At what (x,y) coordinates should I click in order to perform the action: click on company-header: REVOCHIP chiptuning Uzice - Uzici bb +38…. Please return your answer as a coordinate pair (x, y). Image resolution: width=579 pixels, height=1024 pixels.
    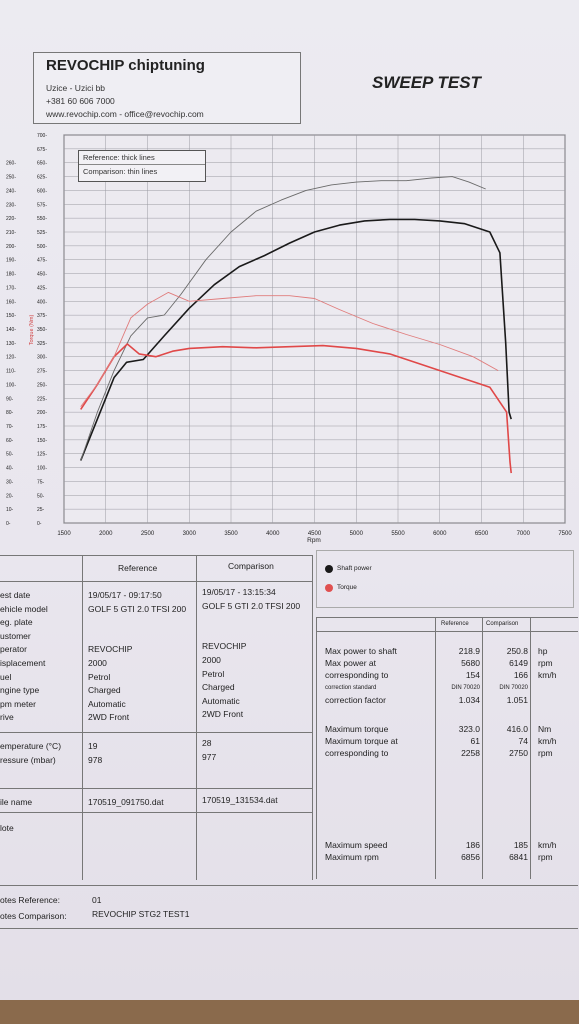
    Looking at the image, I should click on (167, 88).